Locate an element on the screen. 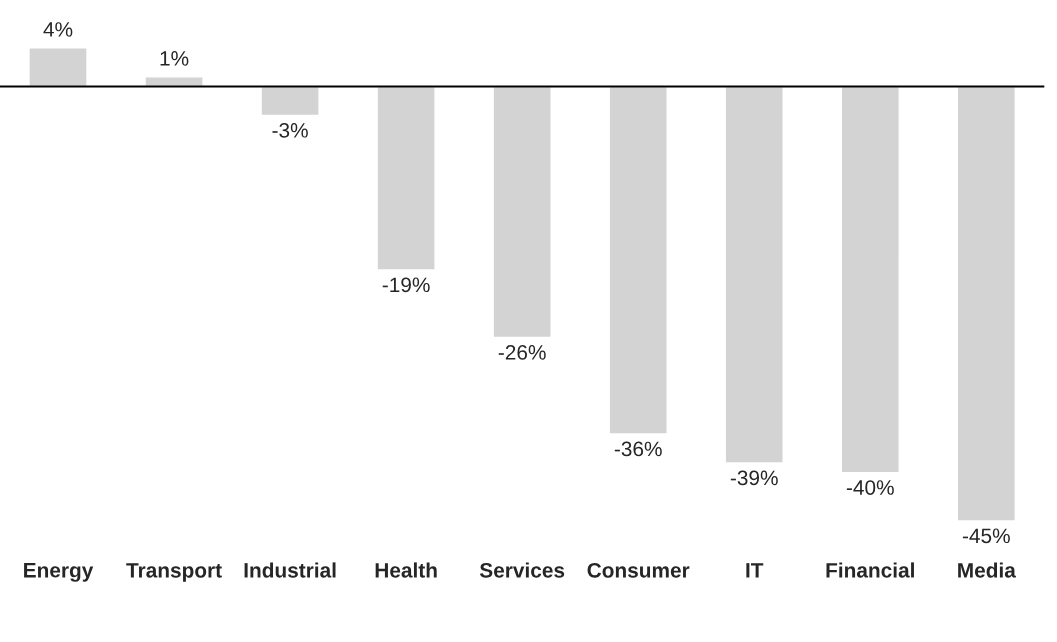 The width and height of the screenshot is (1057, 642). data-label: -45% is located at coordinates (986, 536).